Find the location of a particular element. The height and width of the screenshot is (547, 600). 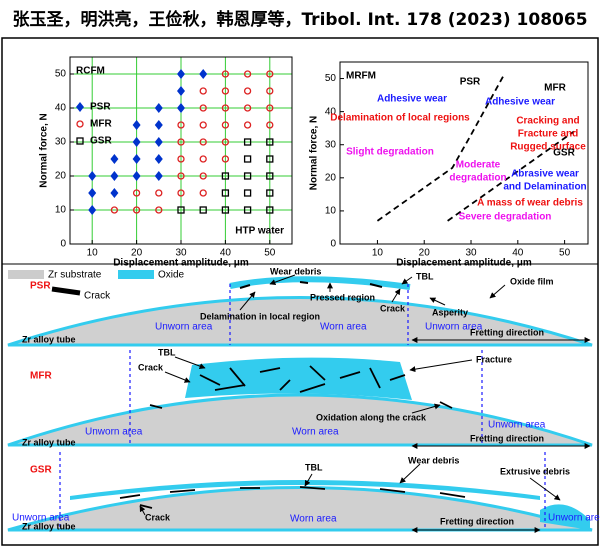

legend-text: Crack is located at coordinates (97, 296).